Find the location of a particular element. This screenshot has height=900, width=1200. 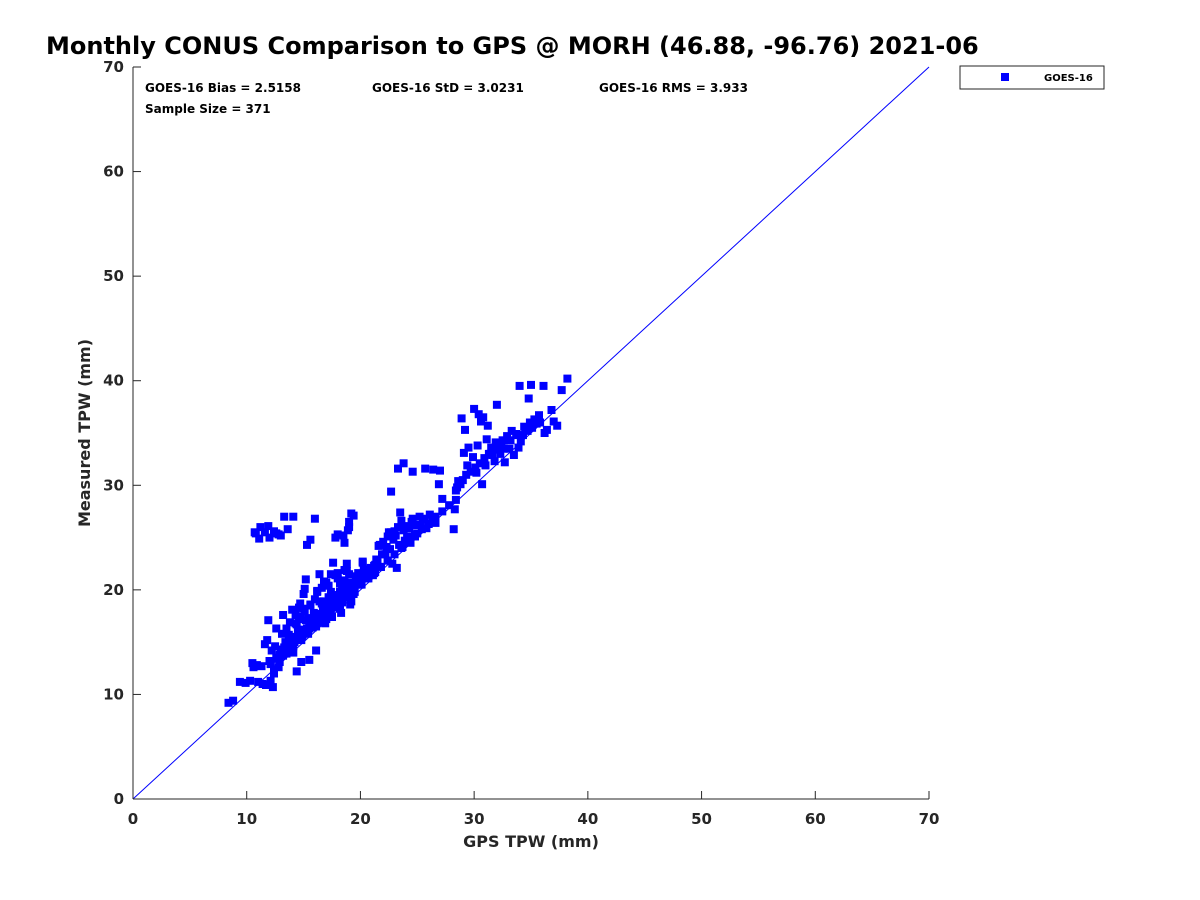

legend-marker is located at coordinates (1005, 77).